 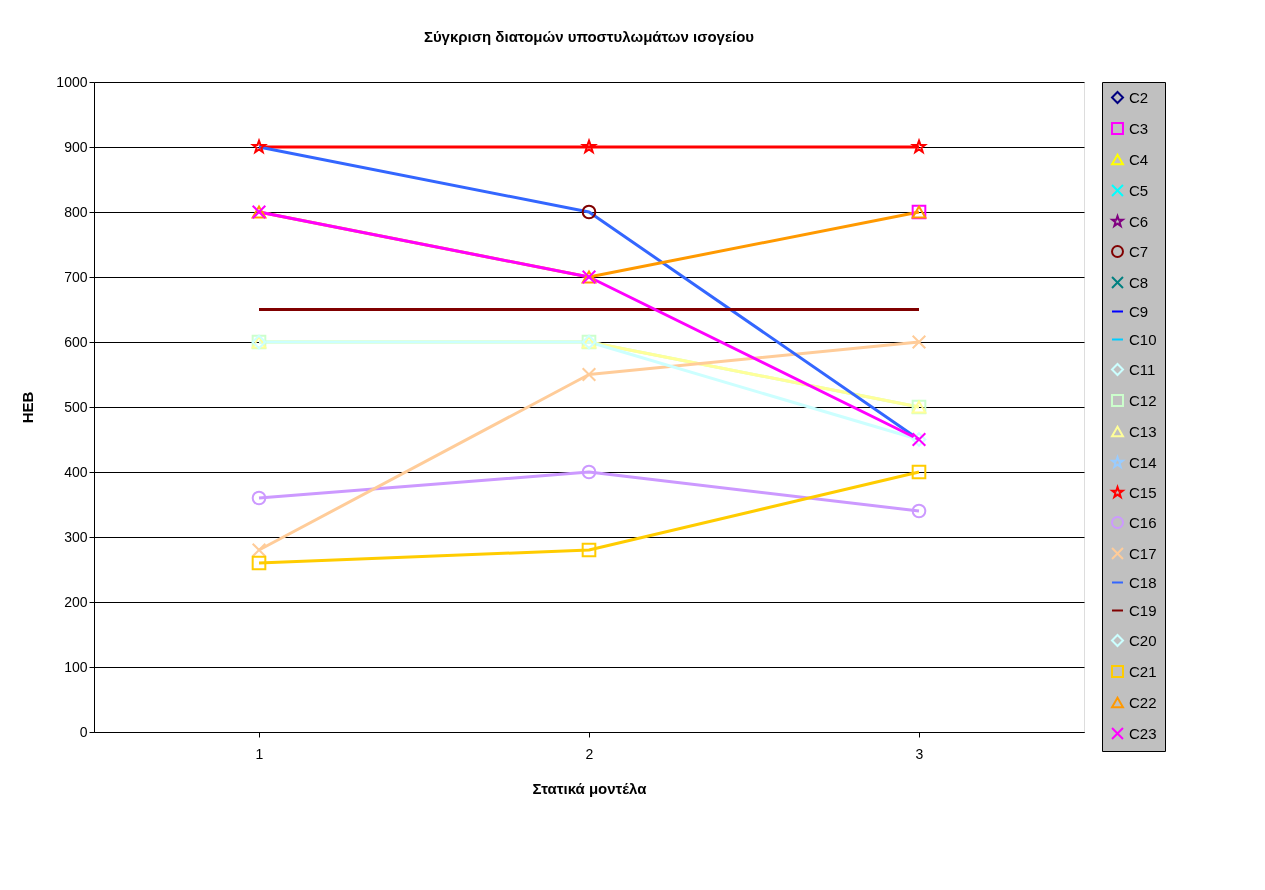 I want to click on legend-label: C18, so click(x=1143, y=582).